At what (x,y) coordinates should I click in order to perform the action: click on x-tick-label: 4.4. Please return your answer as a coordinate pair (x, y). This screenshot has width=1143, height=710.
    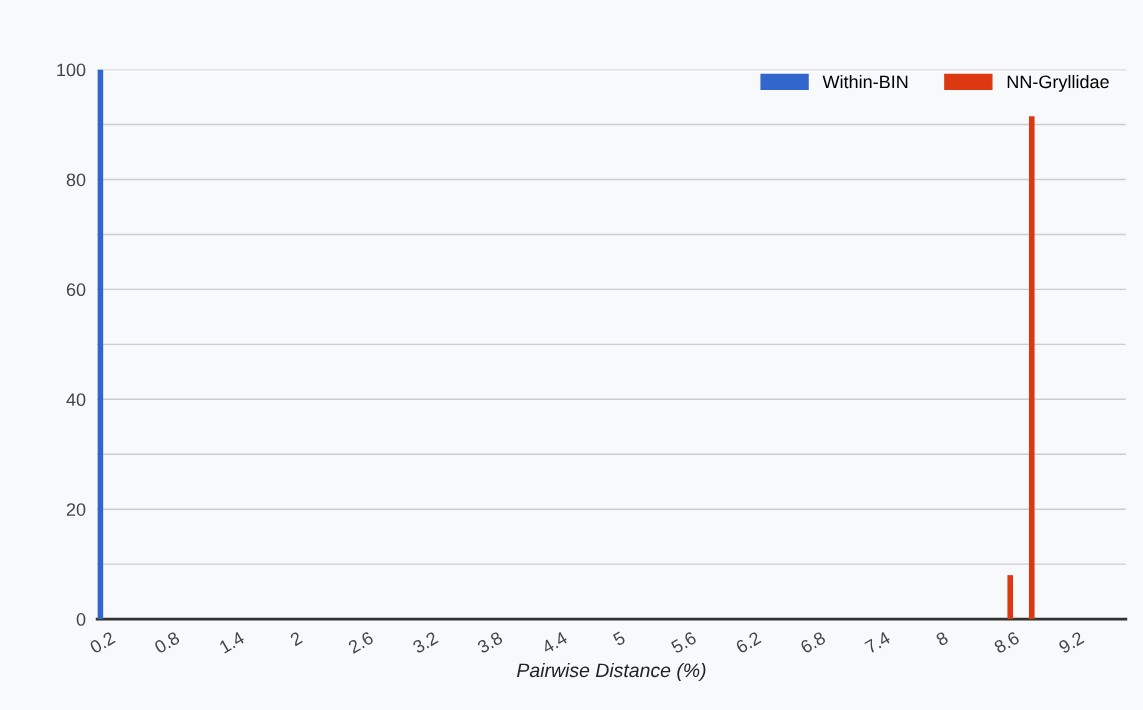
    Looking at the image, I should click on (554, 642).